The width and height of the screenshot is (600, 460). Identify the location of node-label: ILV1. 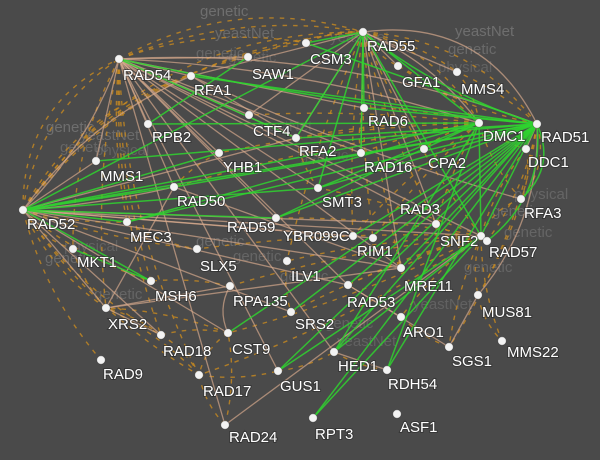
(306, 276).